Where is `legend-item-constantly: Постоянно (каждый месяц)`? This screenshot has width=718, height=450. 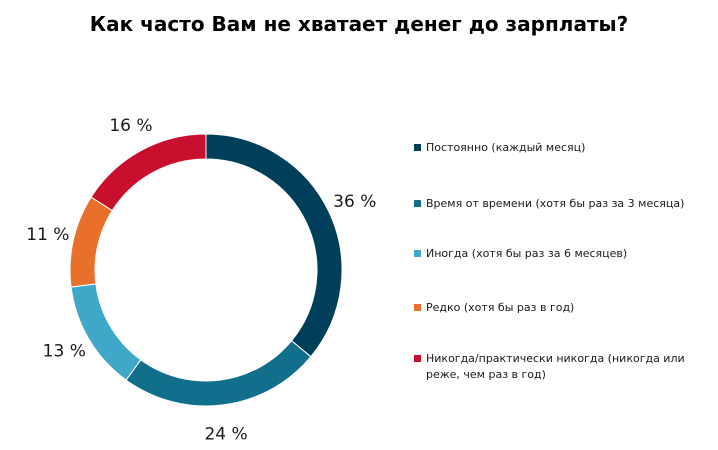 legend-item-constantly: Постоянно (каждый месяц) is located at coordinates (564, 148).